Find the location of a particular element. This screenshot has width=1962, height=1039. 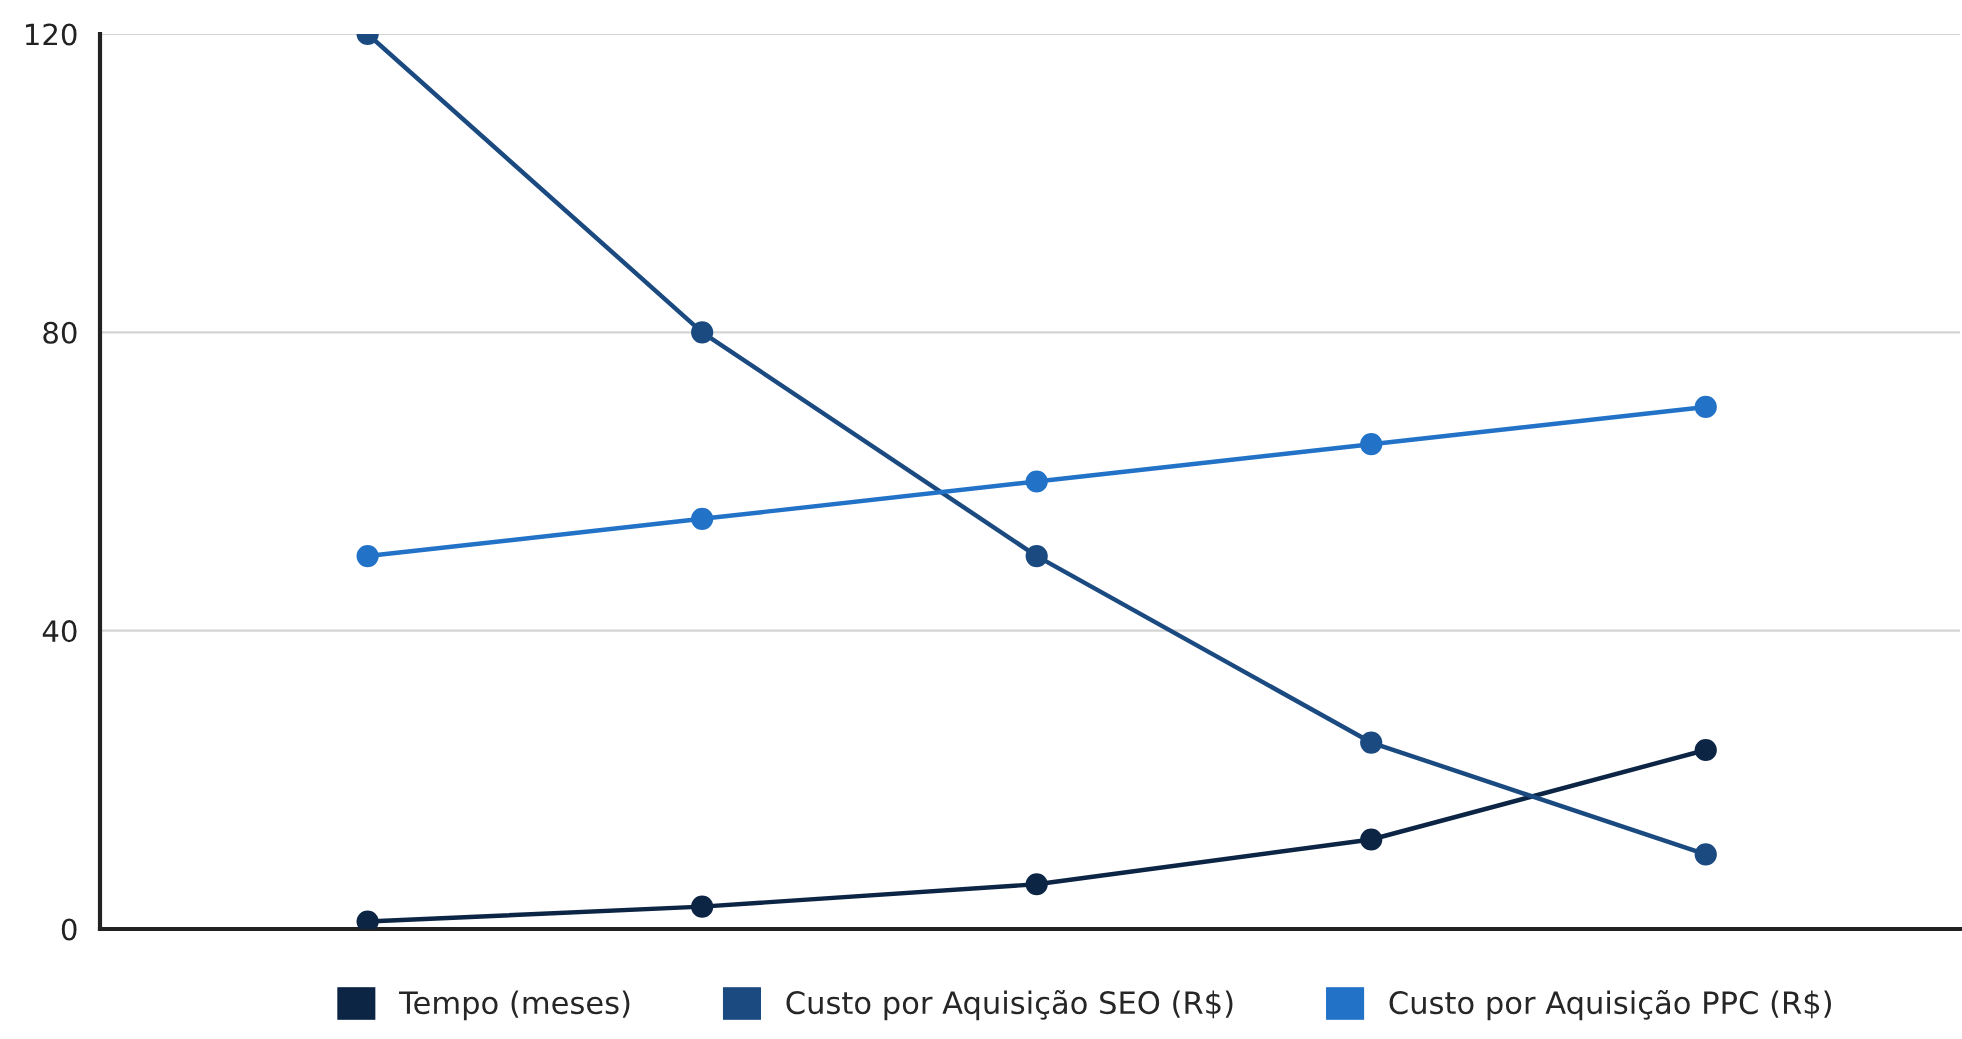

y-tick-label: 120 is located at coordinates (51, 34).